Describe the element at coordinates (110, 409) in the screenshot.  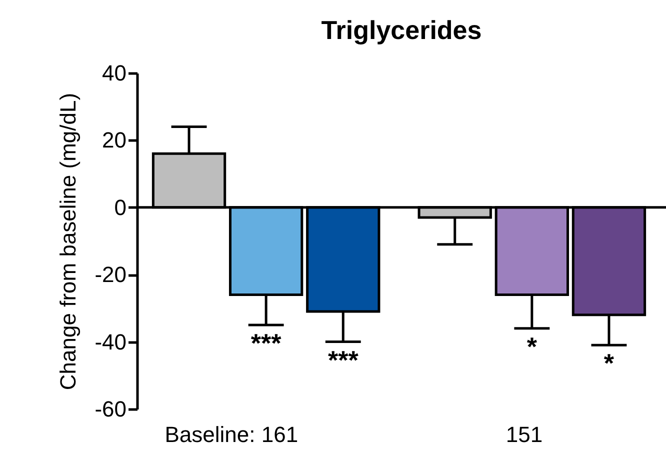
I see `y-tick-label: -60` at that location.